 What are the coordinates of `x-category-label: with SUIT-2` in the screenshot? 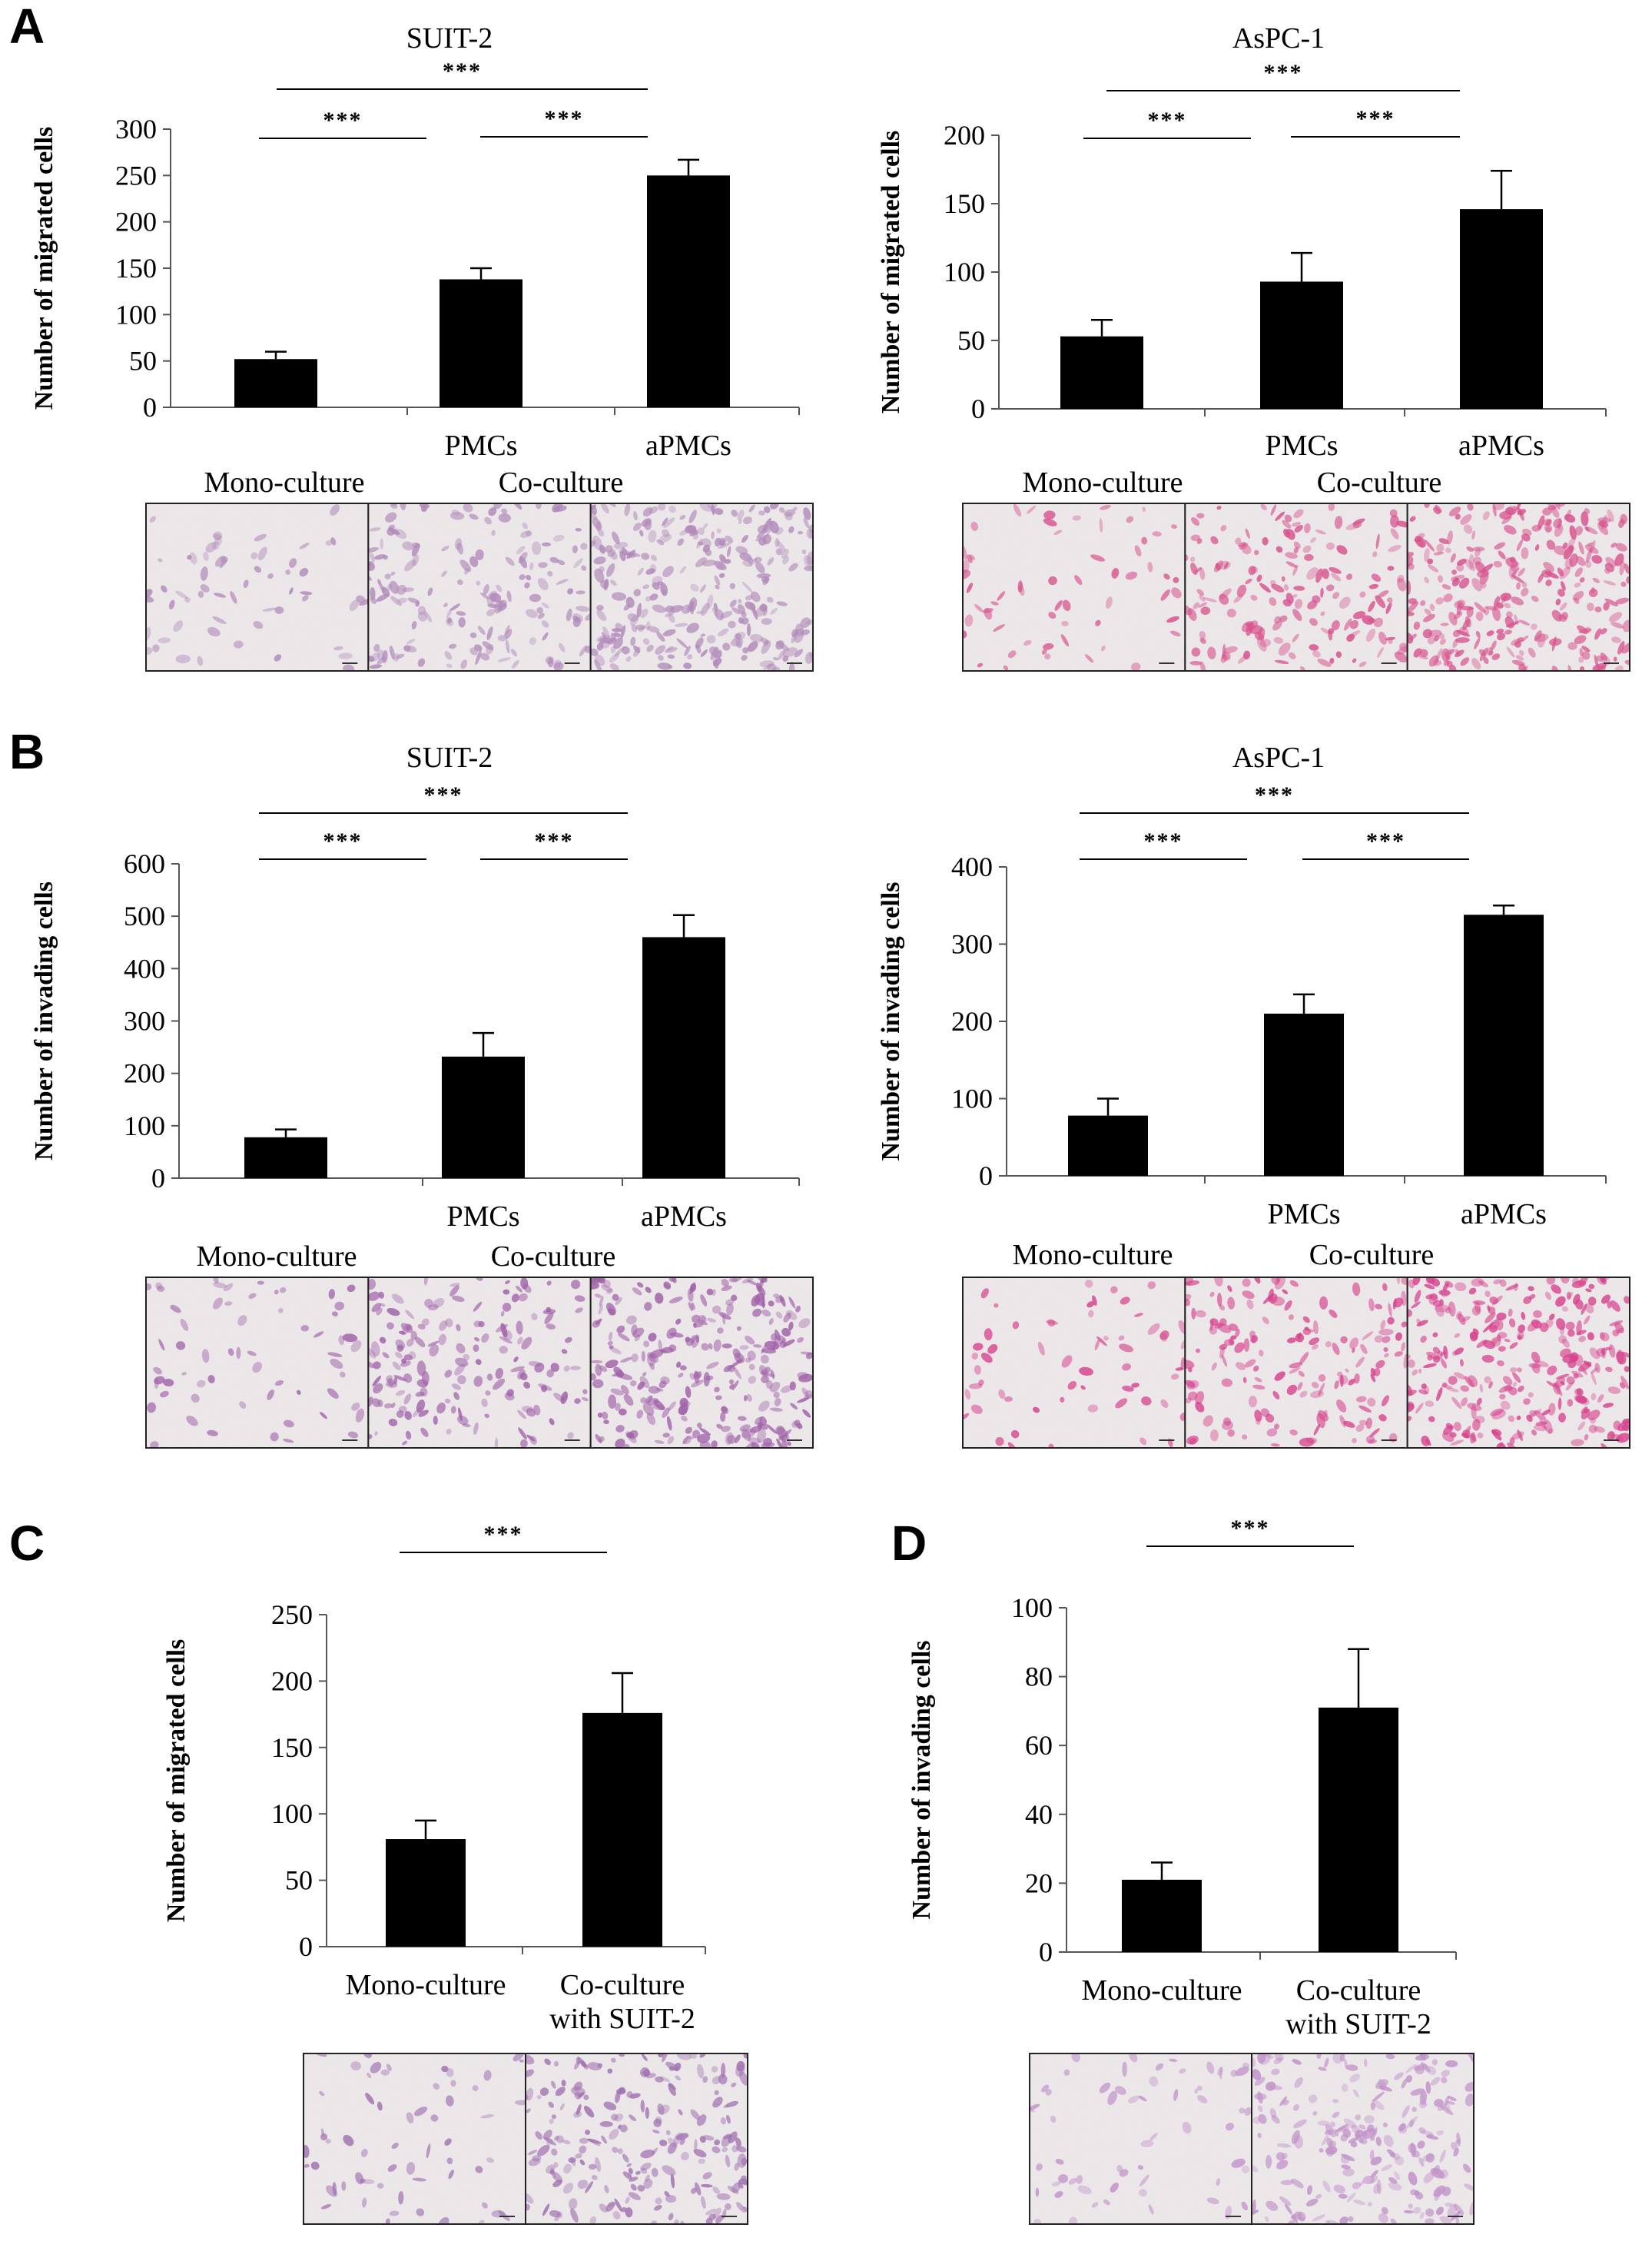 It's located at (1358, 2024).